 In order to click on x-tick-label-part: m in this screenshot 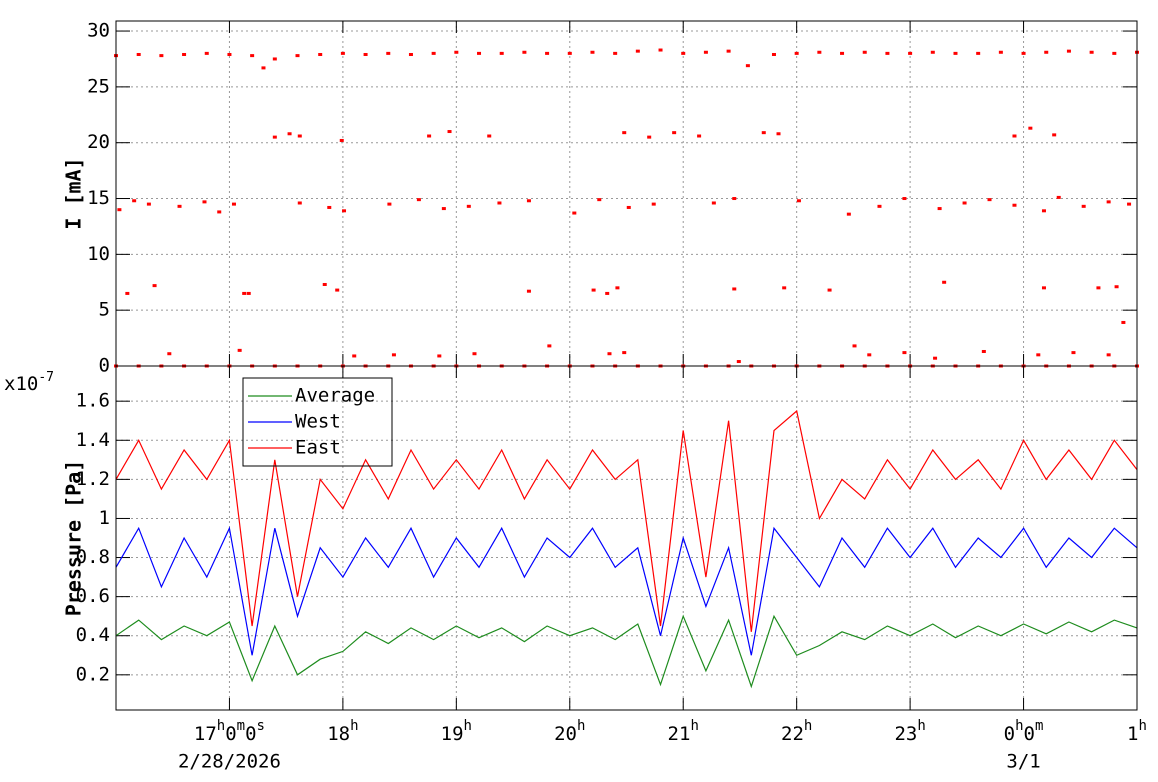, I will do `click(241, 726)`.